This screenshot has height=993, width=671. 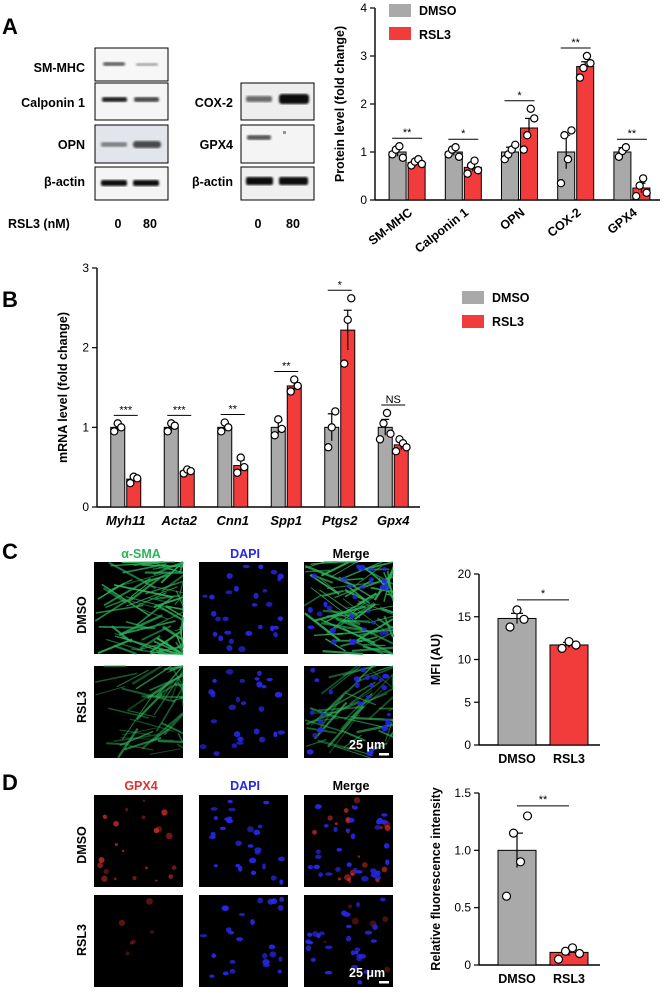 I want to click on bar-dmso, so click(x=225, y=467).